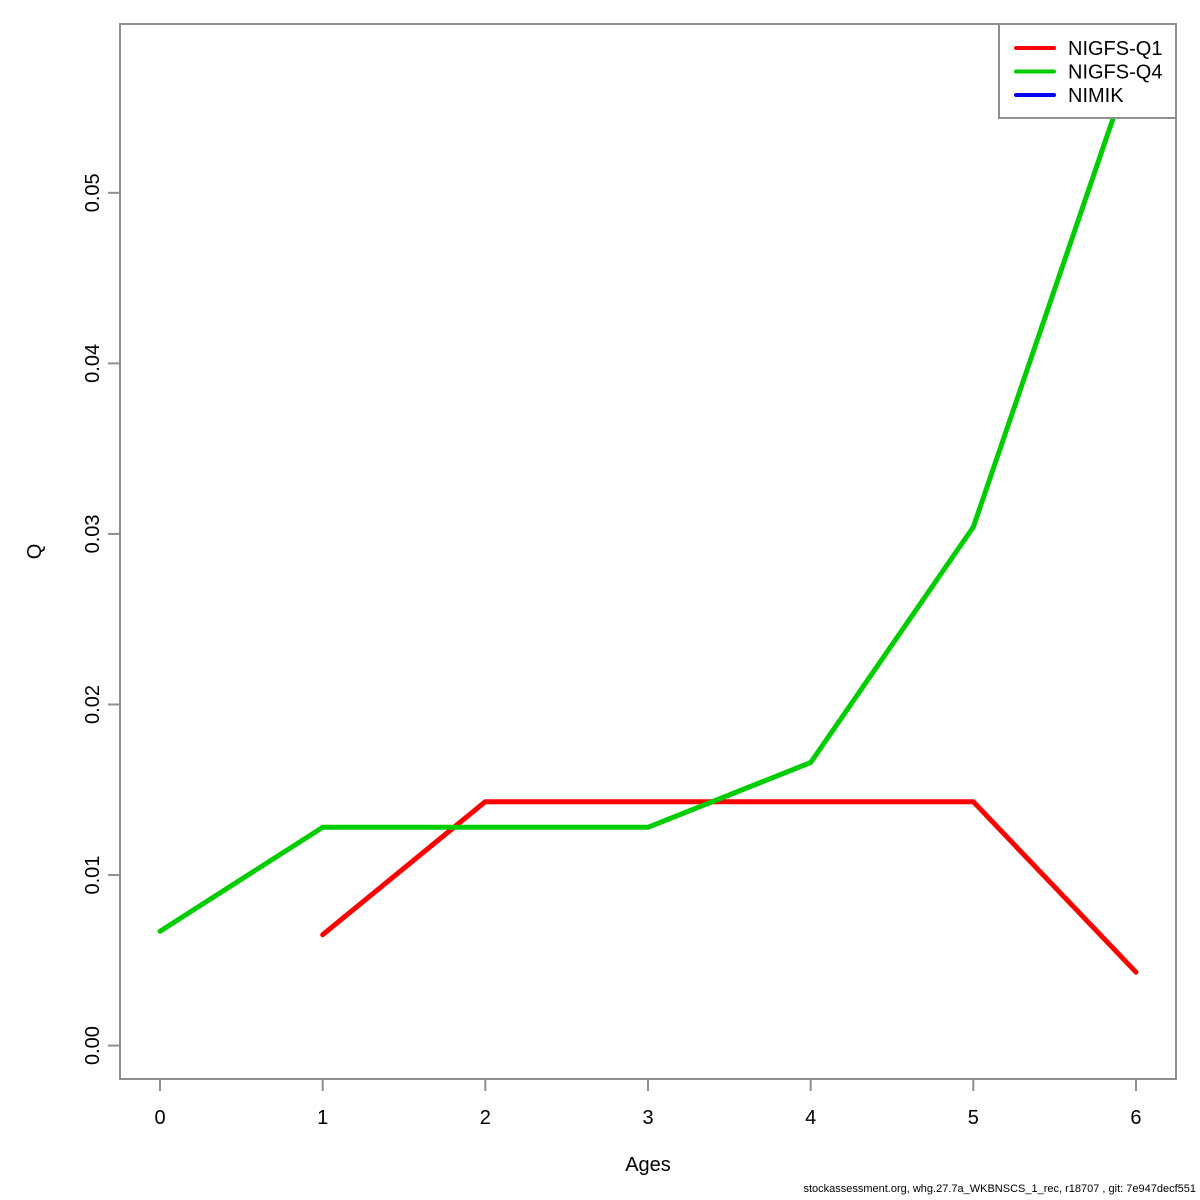 The height and width of the screenshot is (1200, 1200). I want to click on y-axis-tick-label: 0.03, so click(93, 533).